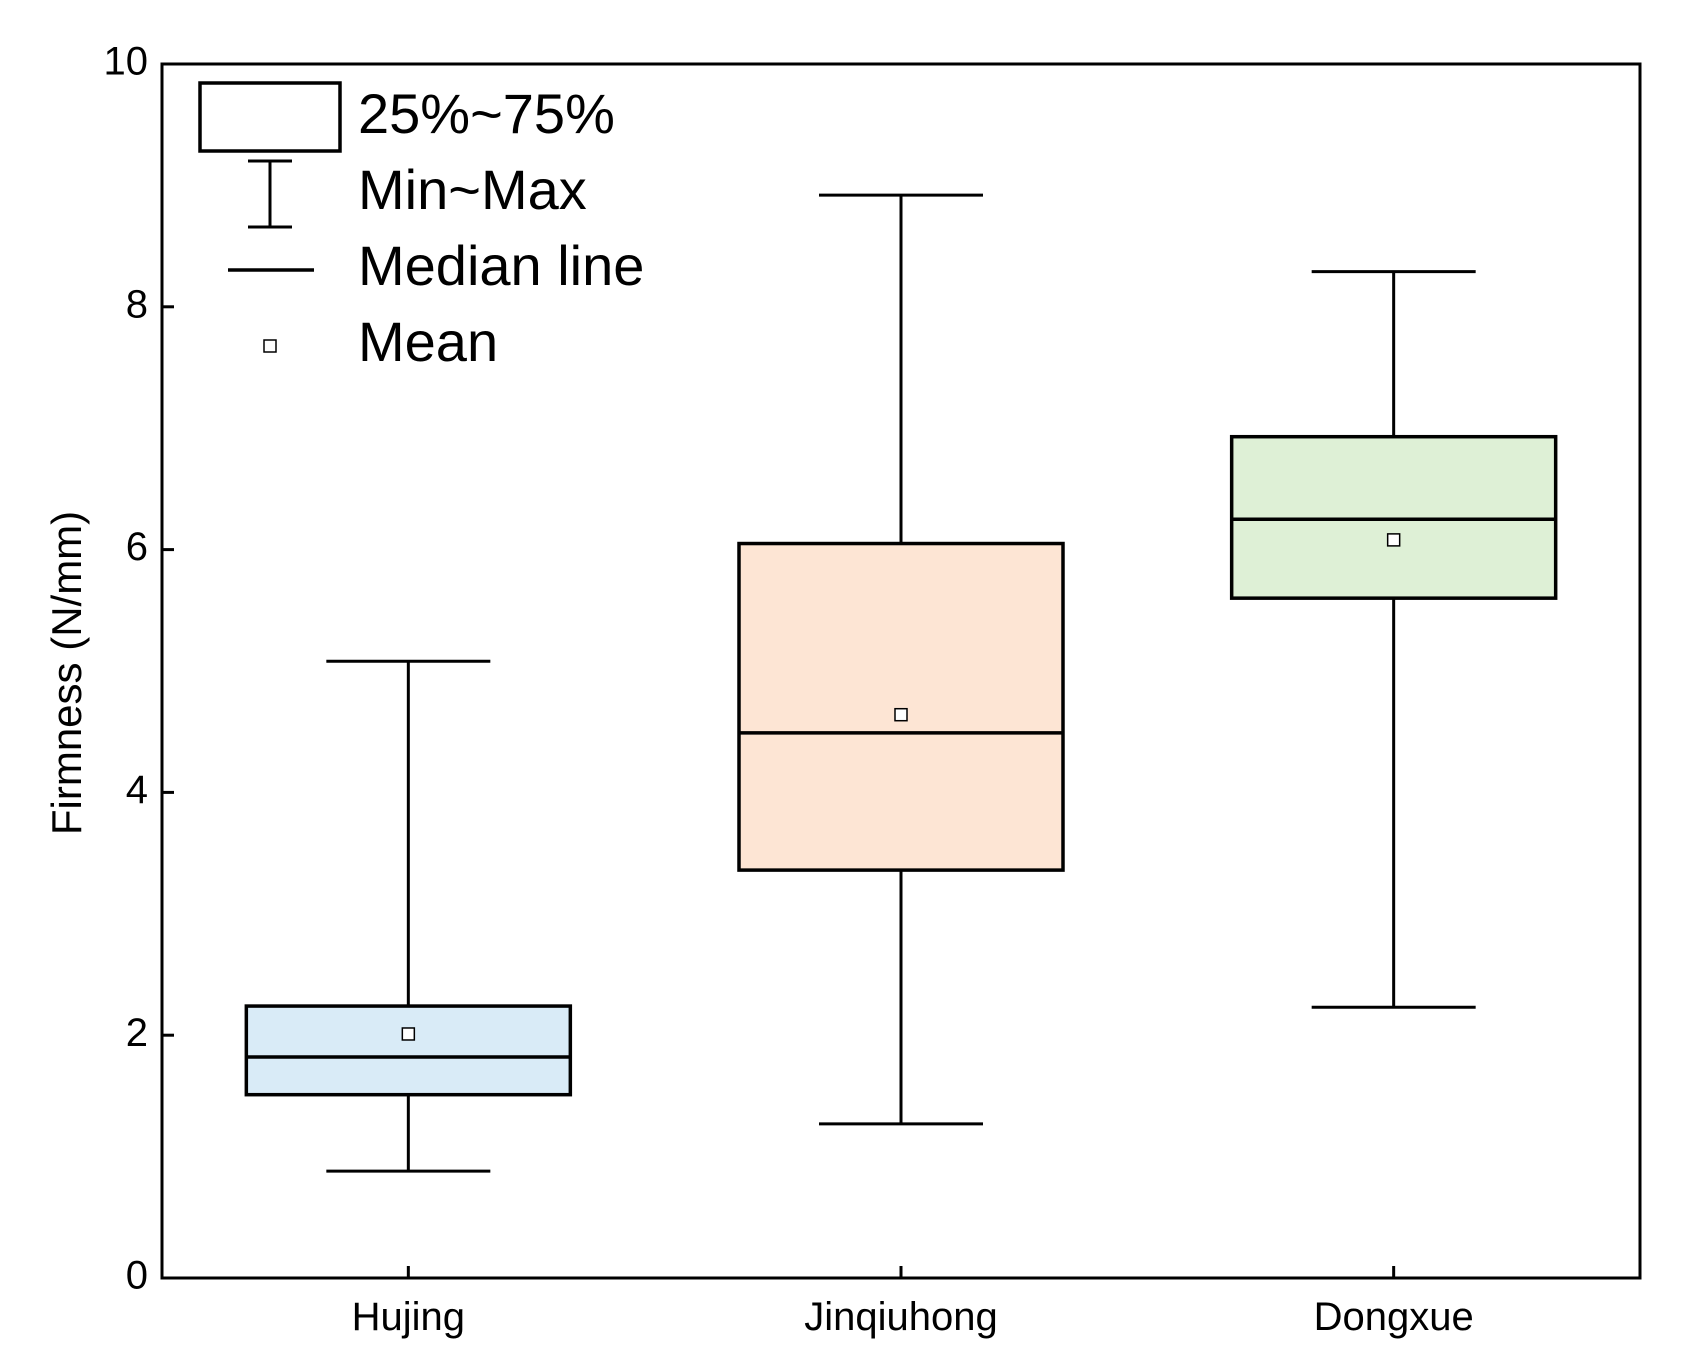  I want to click on legend-item-whisker: Min~Max, so click(417, 193).